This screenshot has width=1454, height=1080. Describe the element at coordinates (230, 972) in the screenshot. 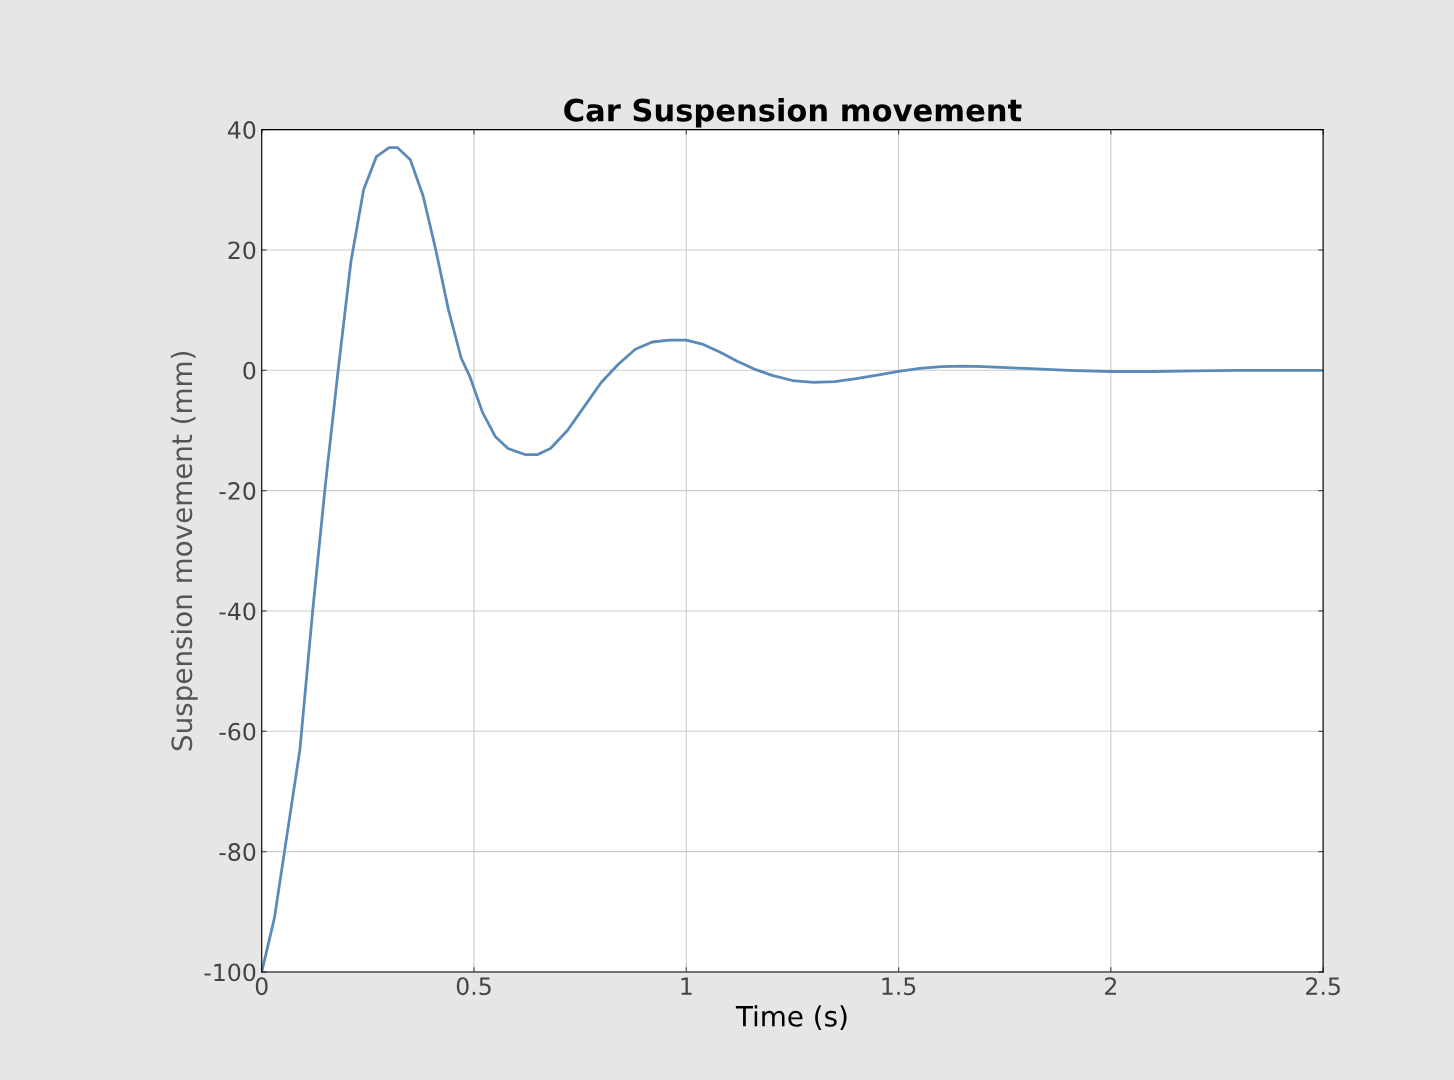

I see `y-tick-label: -100` at that location.